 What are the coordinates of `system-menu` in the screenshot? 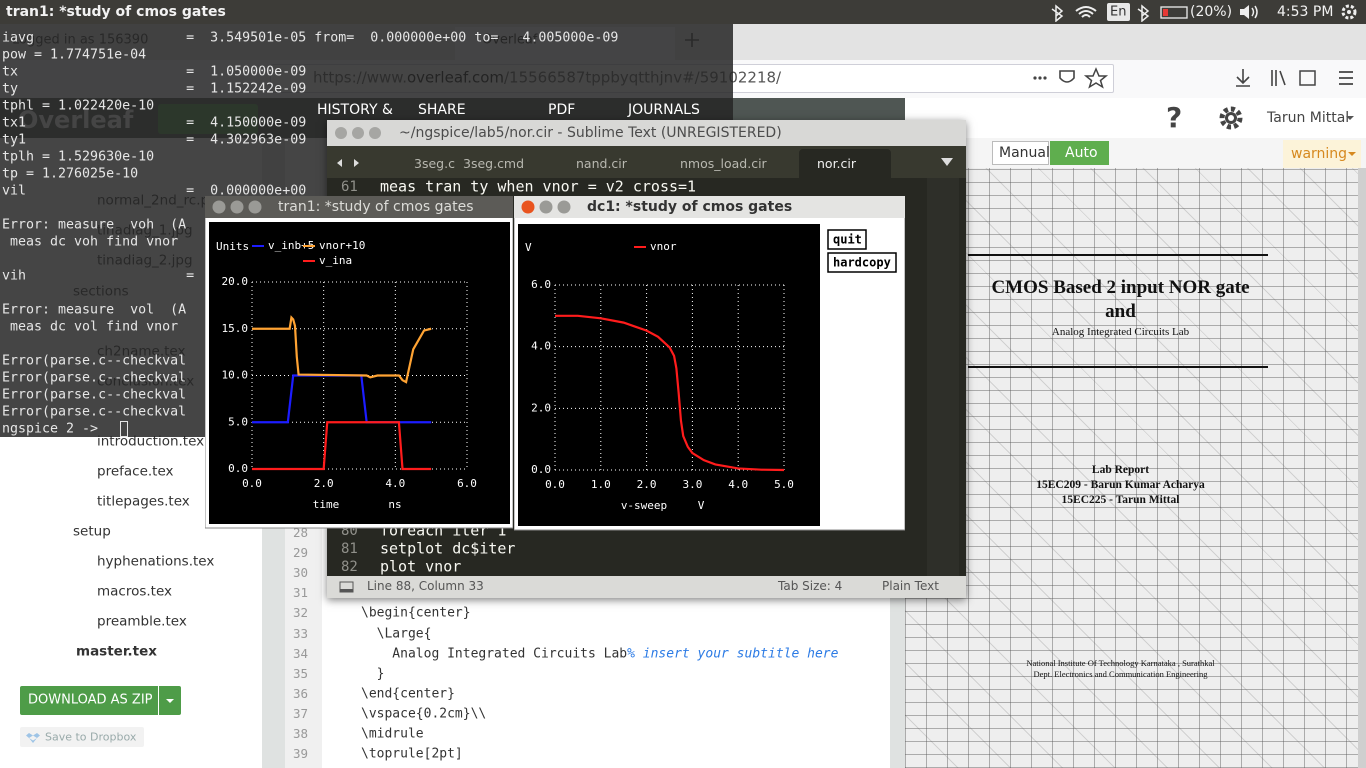 It's located at (1349, 12).